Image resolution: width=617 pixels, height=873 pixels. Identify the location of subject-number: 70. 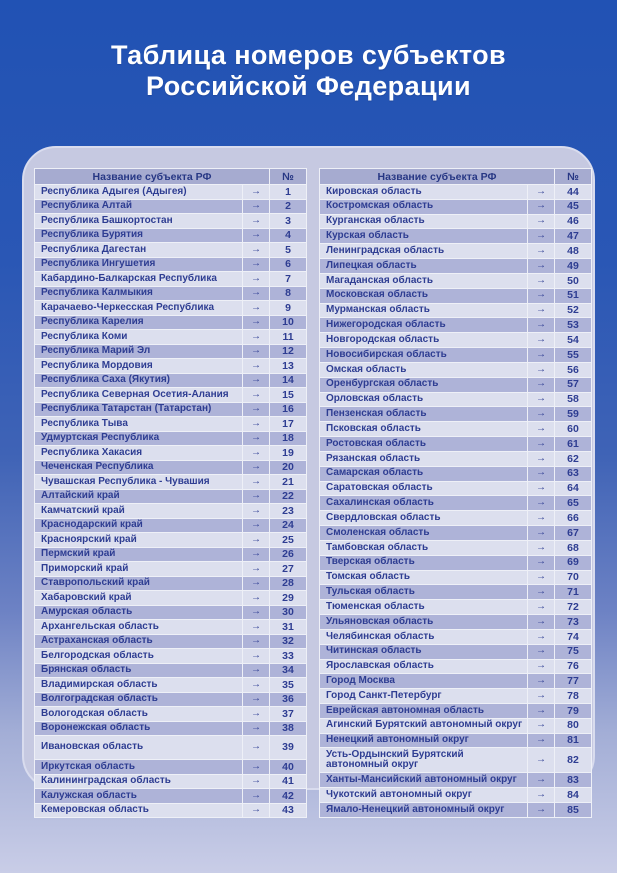
(573, 577).